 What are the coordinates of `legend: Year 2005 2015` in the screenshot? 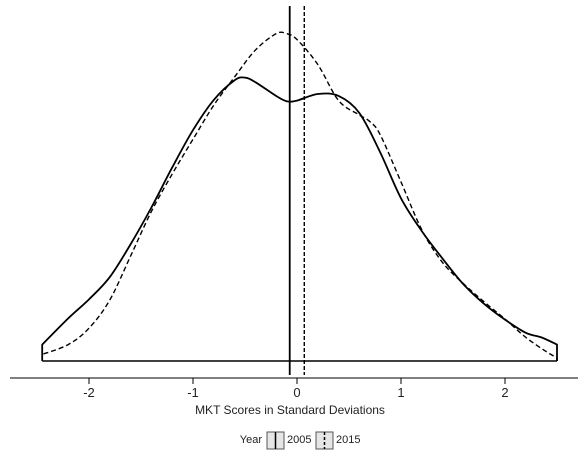 It's located at (300, 440).